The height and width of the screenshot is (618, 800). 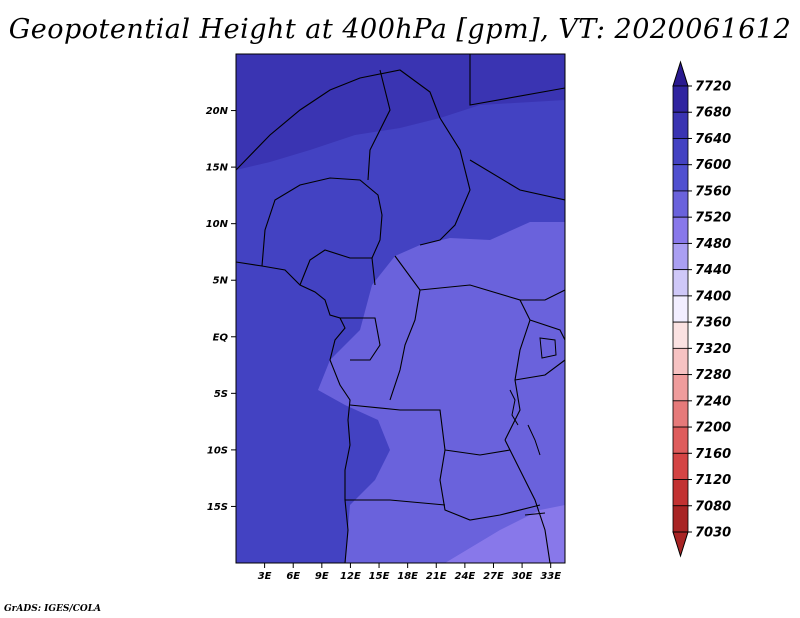 What do you see at coordinates (217, 224) in the screenshot?
I see `lat-tick-label: 10N` at bounding box center [217, 224].